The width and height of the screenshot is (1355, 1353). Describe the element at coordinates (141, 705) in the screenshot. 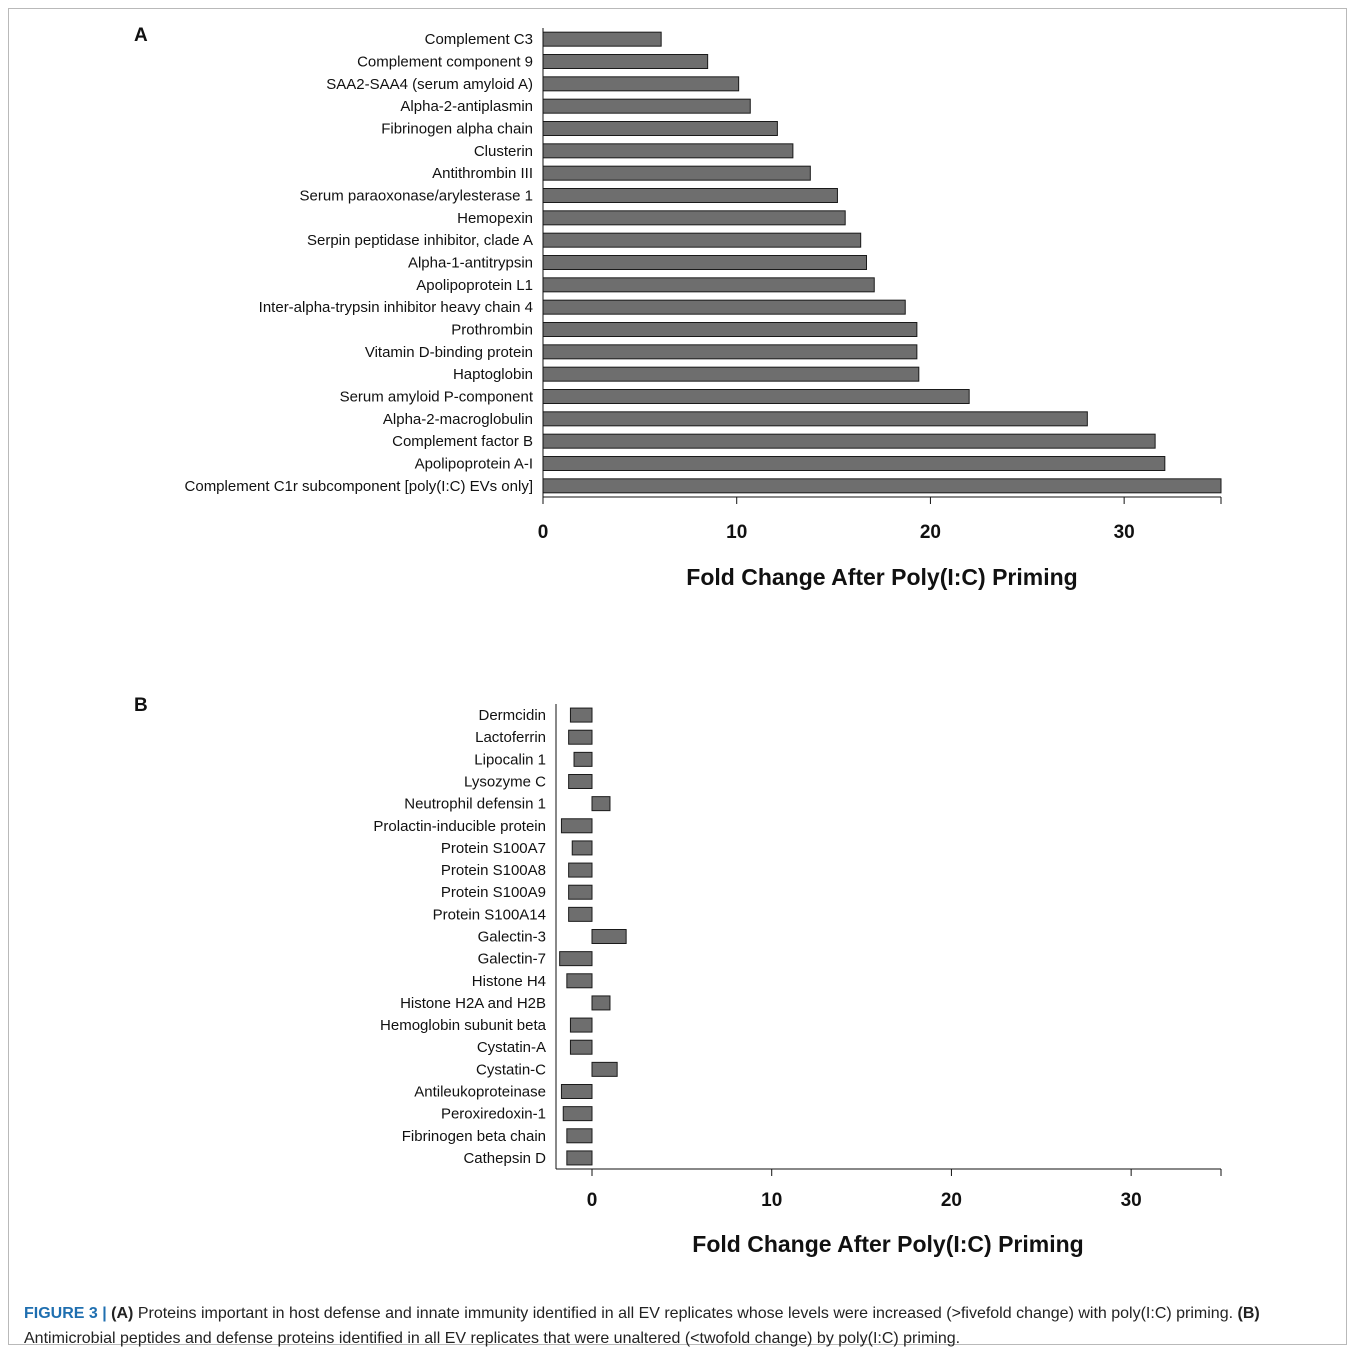

I see `panel-label-b: B` at that location.